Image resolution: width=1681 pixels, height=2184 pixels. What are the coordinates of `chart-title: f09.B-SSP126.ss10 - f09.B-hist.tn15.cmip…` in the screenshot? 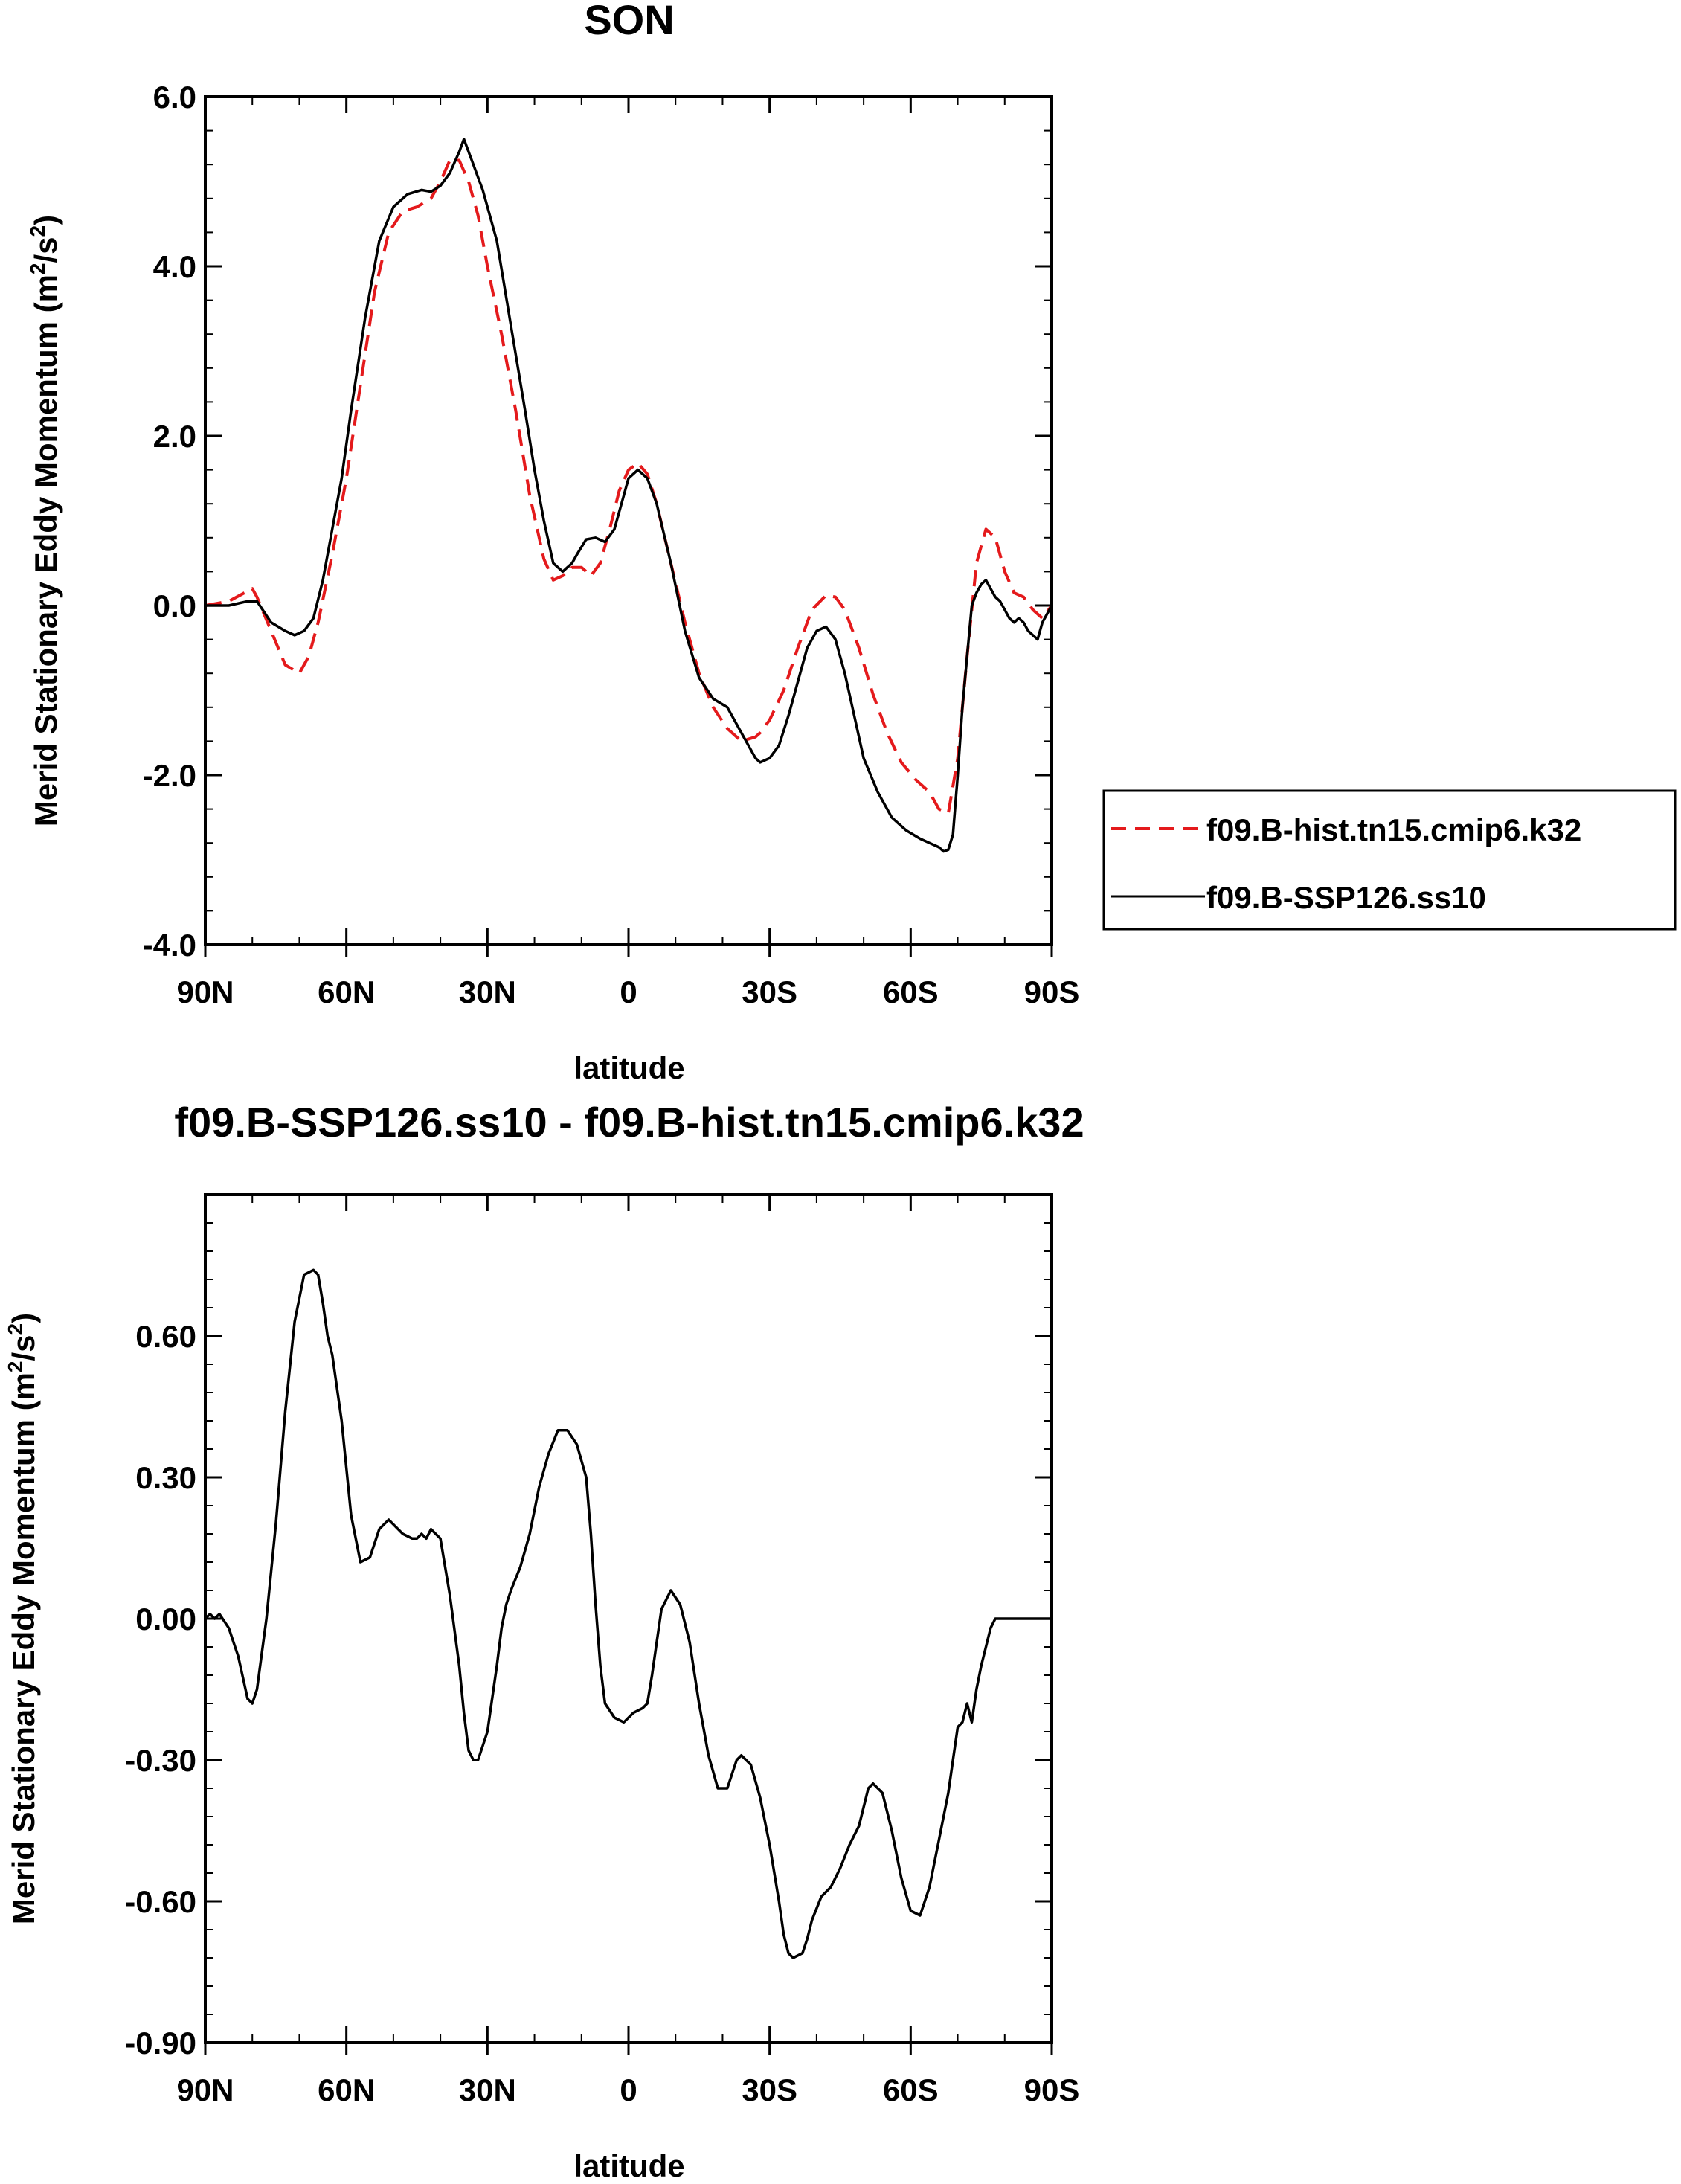 It's located at (629, 1123).